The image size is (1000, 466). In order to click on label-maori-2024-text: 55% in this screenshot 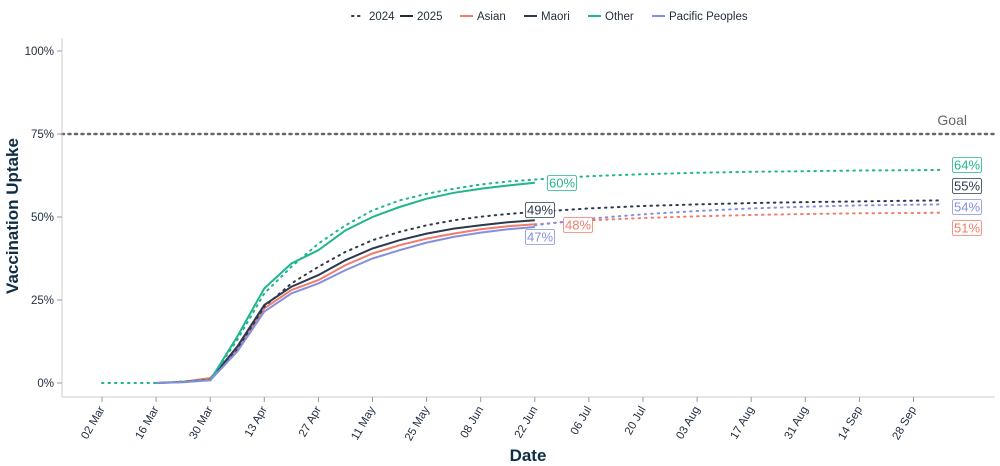, I will do `click(967, 186)`.